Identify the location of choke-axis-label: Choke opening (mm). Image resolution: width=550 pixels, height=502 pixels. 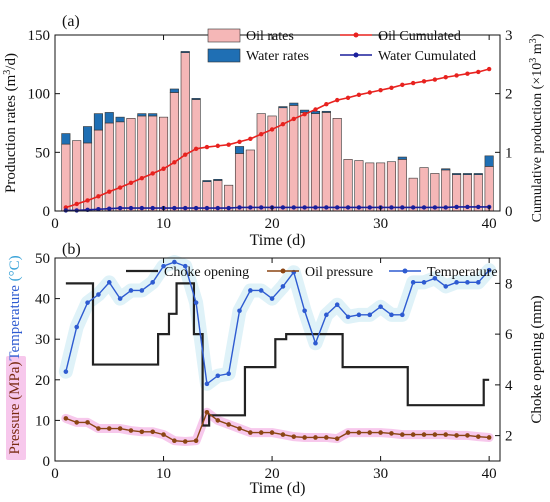
(537, 359).